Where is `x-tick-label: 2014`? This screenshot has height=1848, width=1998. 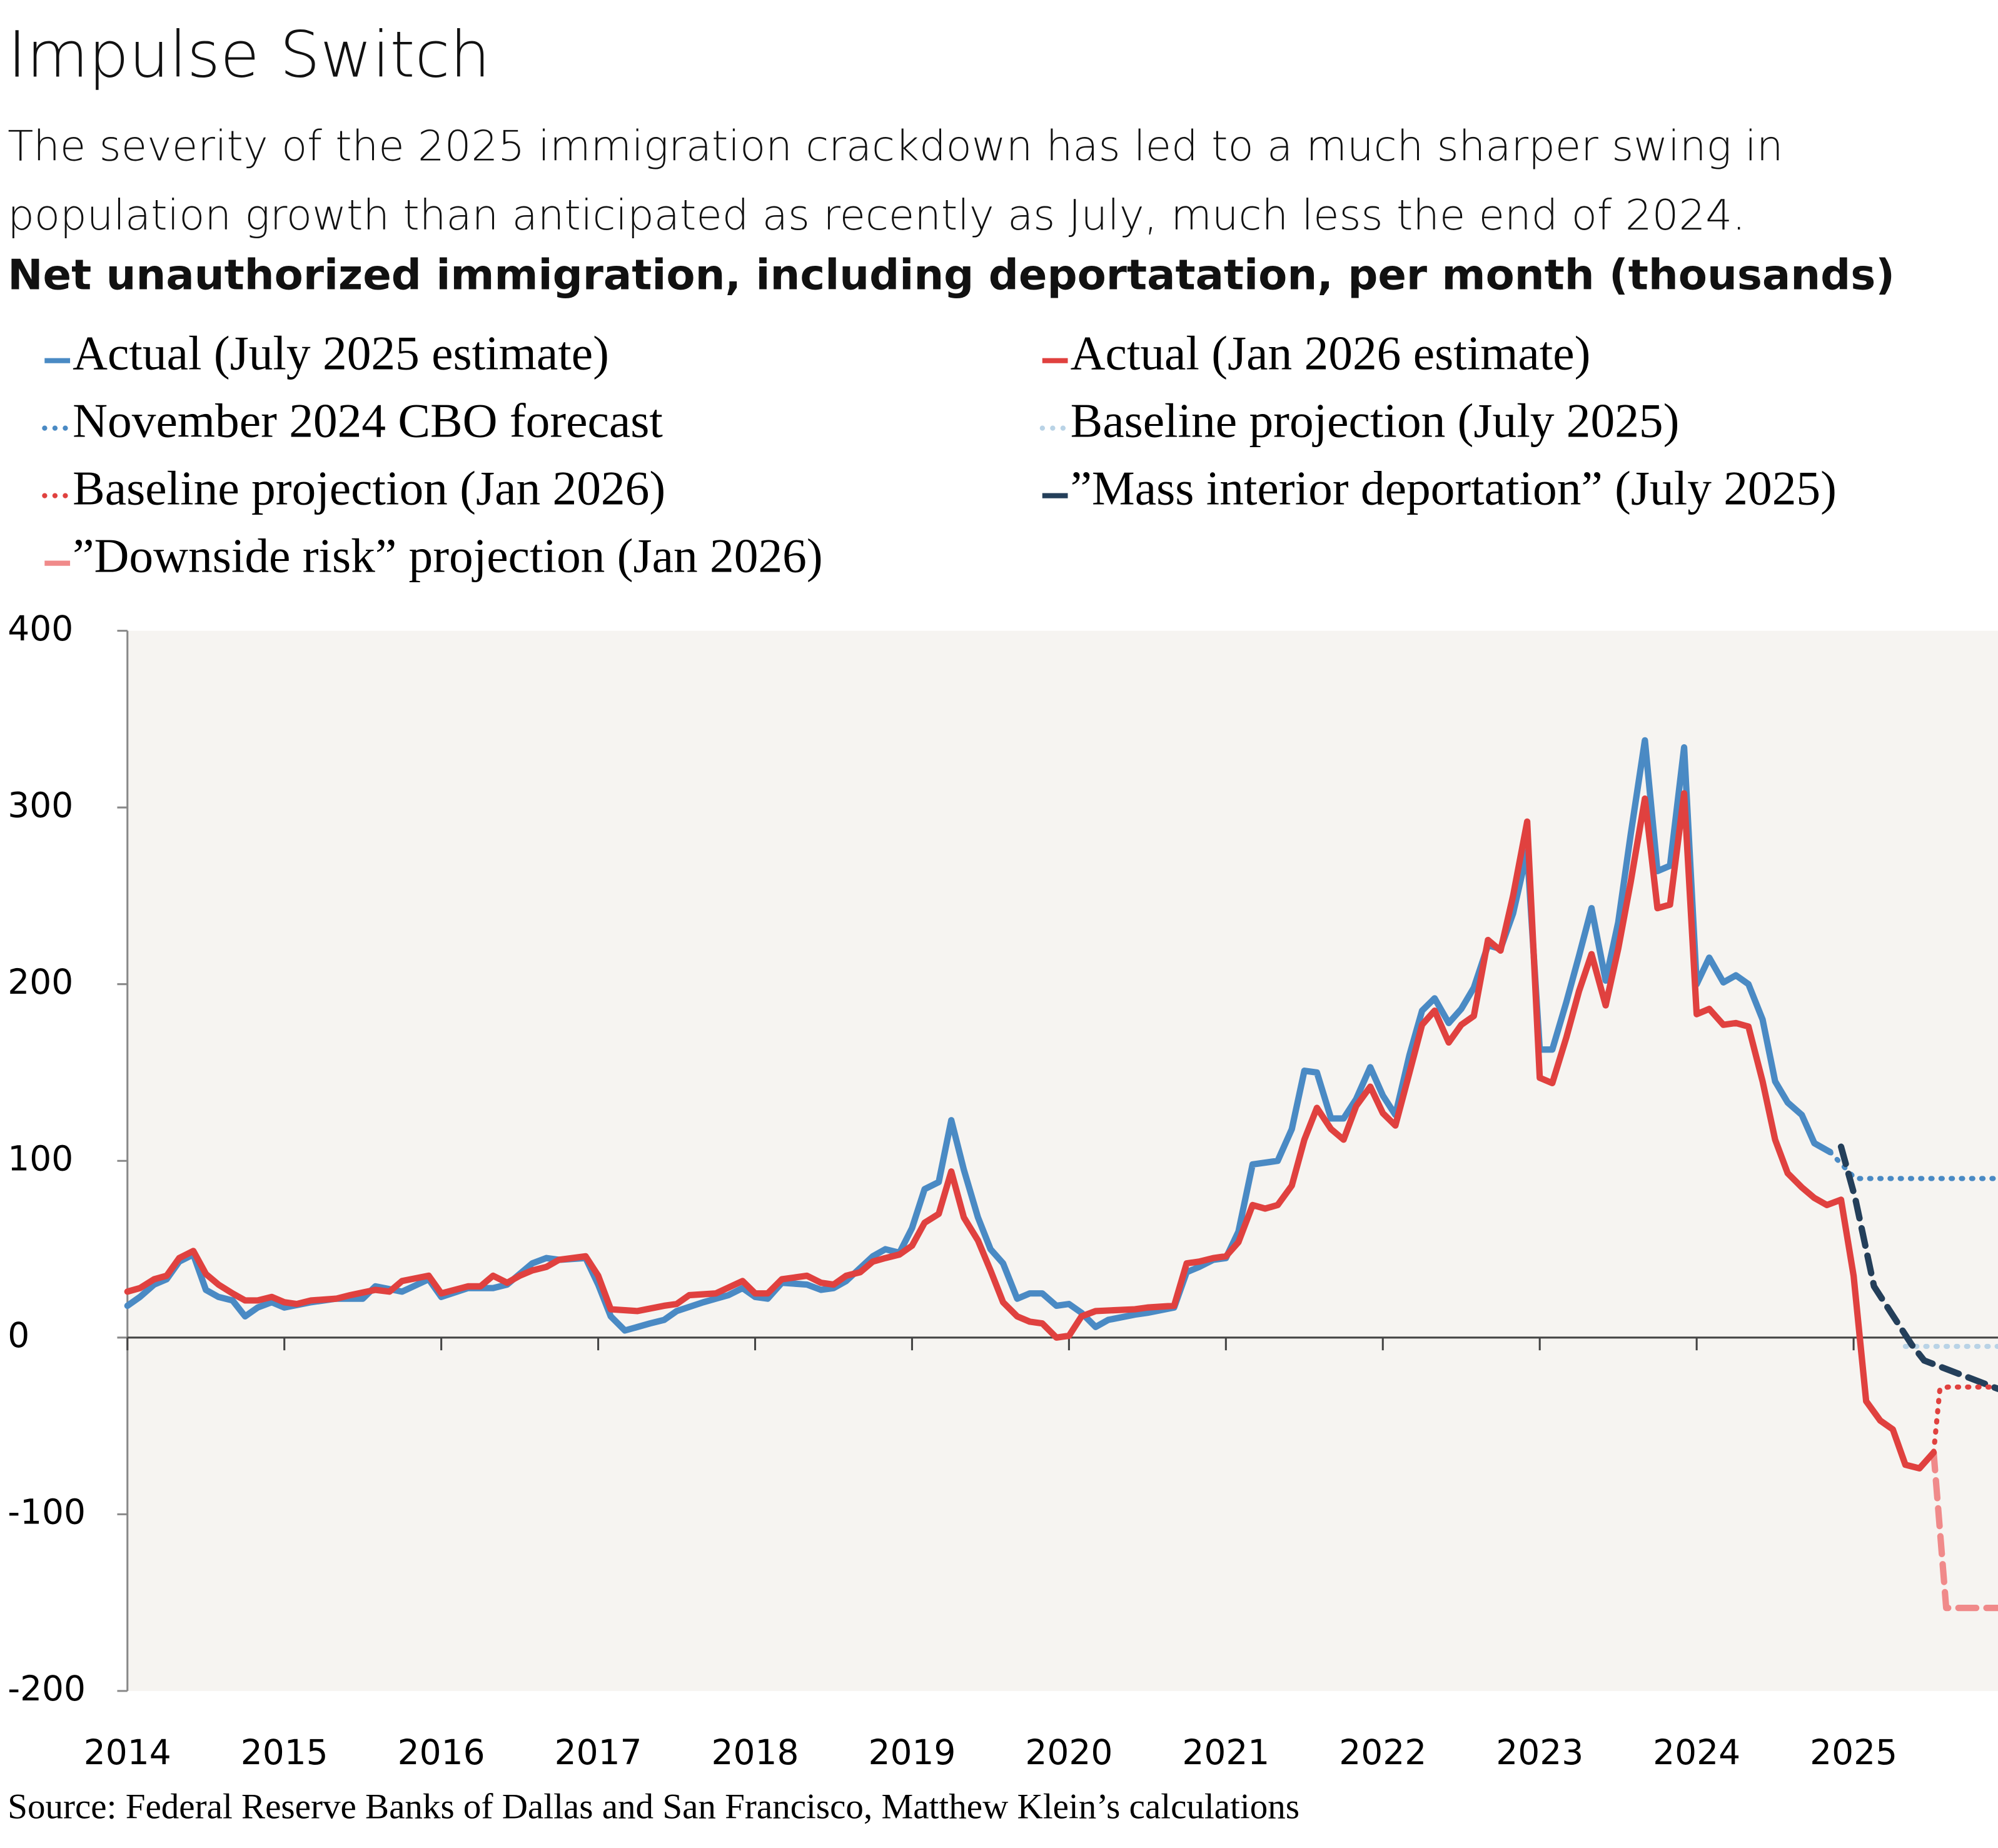
x-tick-label: 2014 is located at coordinates (128, 1752).